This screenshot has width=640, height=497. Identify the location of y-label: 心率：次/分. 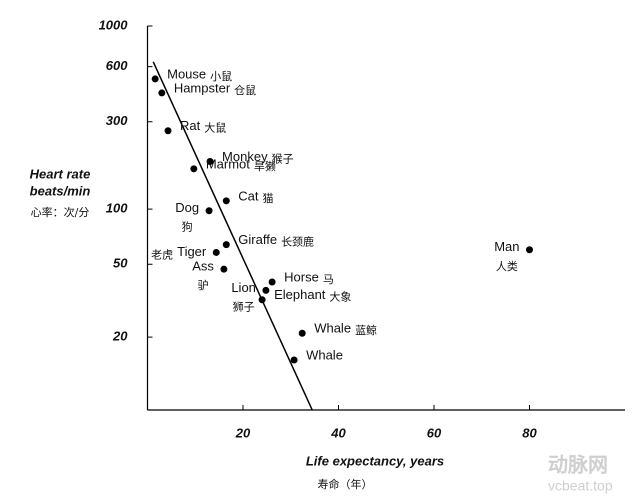
(60, 212).